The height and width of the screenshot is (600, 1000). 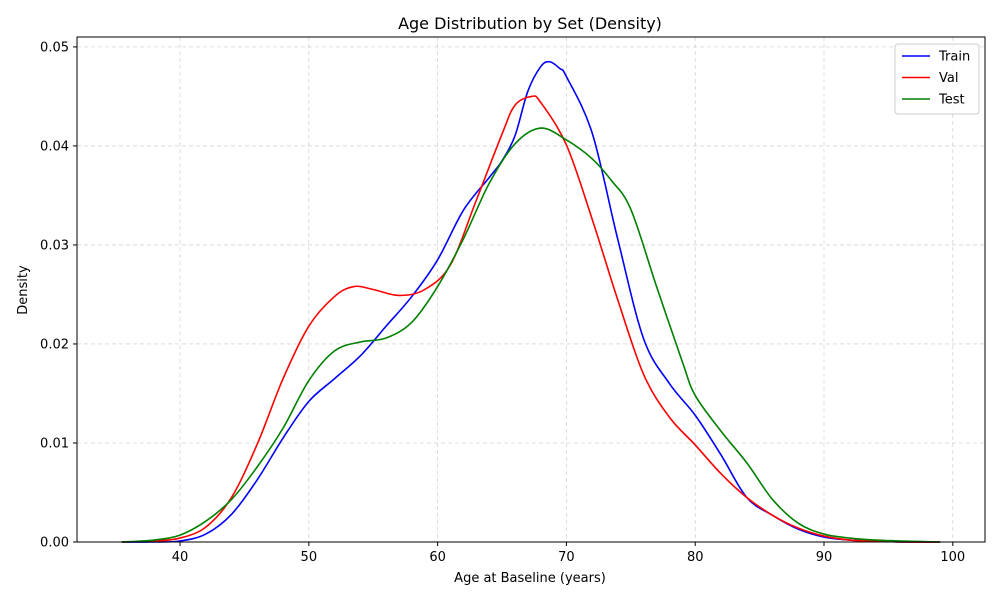 What do you see at coordinates (566, 557) in the screenshot?
I see `x-tick-label: 70` at bounding box center [566, 557].